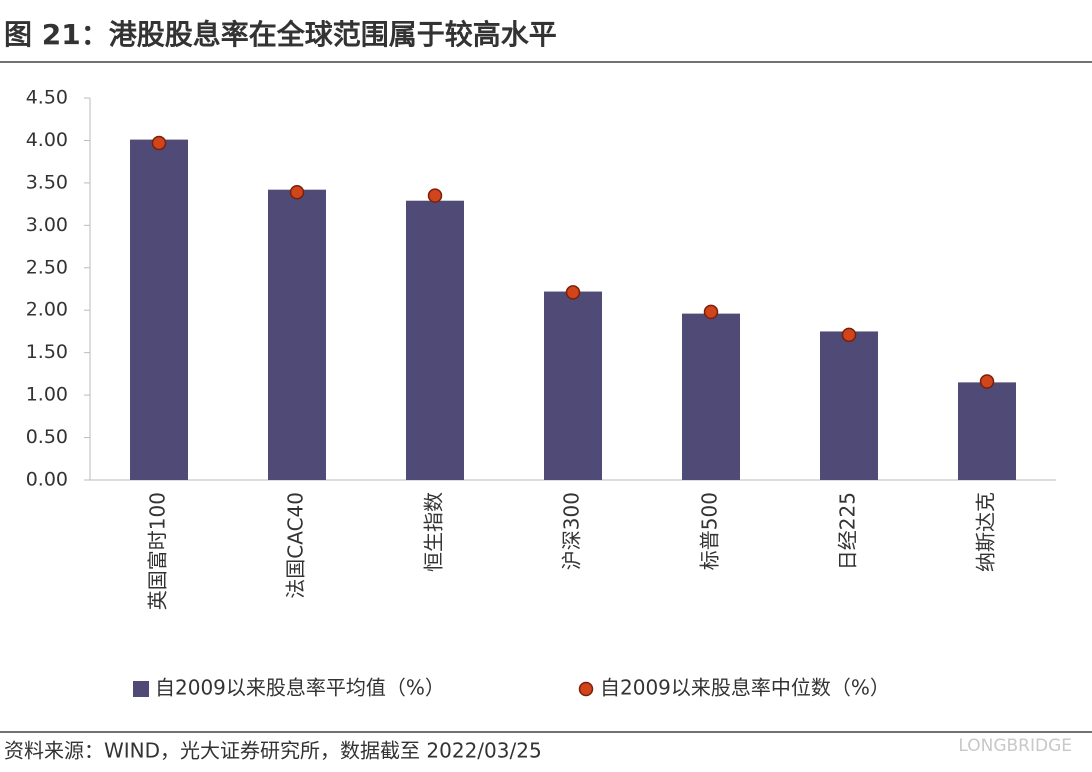  I want to click on x-tick-label: 英国富时100, so click(158, 551).